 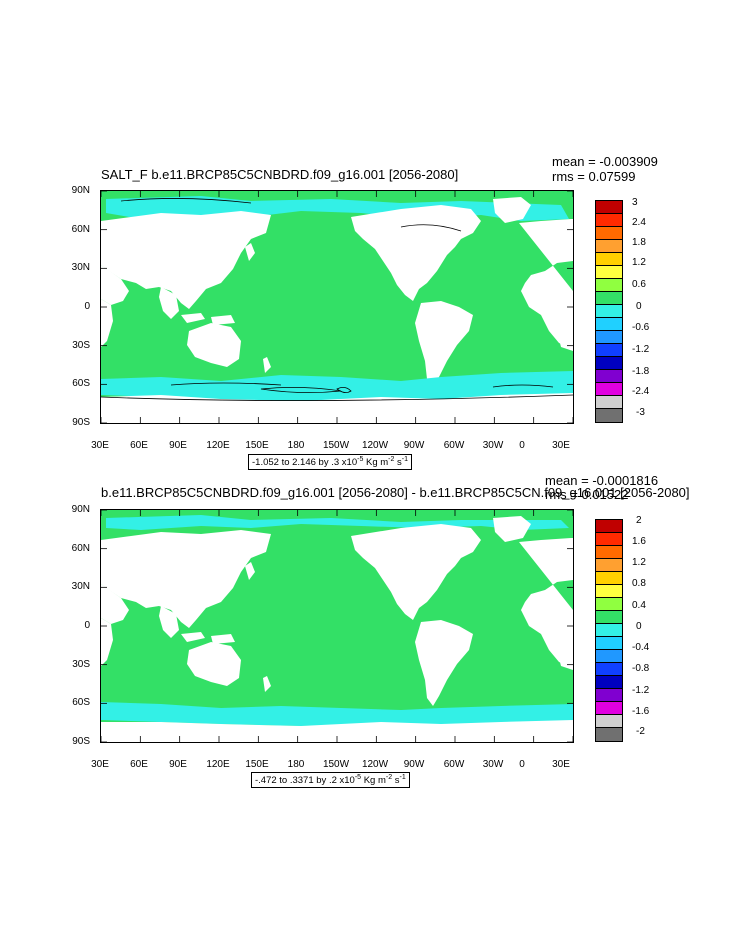 I want to click on lon-label: 120W, so click(x=375, y=445).